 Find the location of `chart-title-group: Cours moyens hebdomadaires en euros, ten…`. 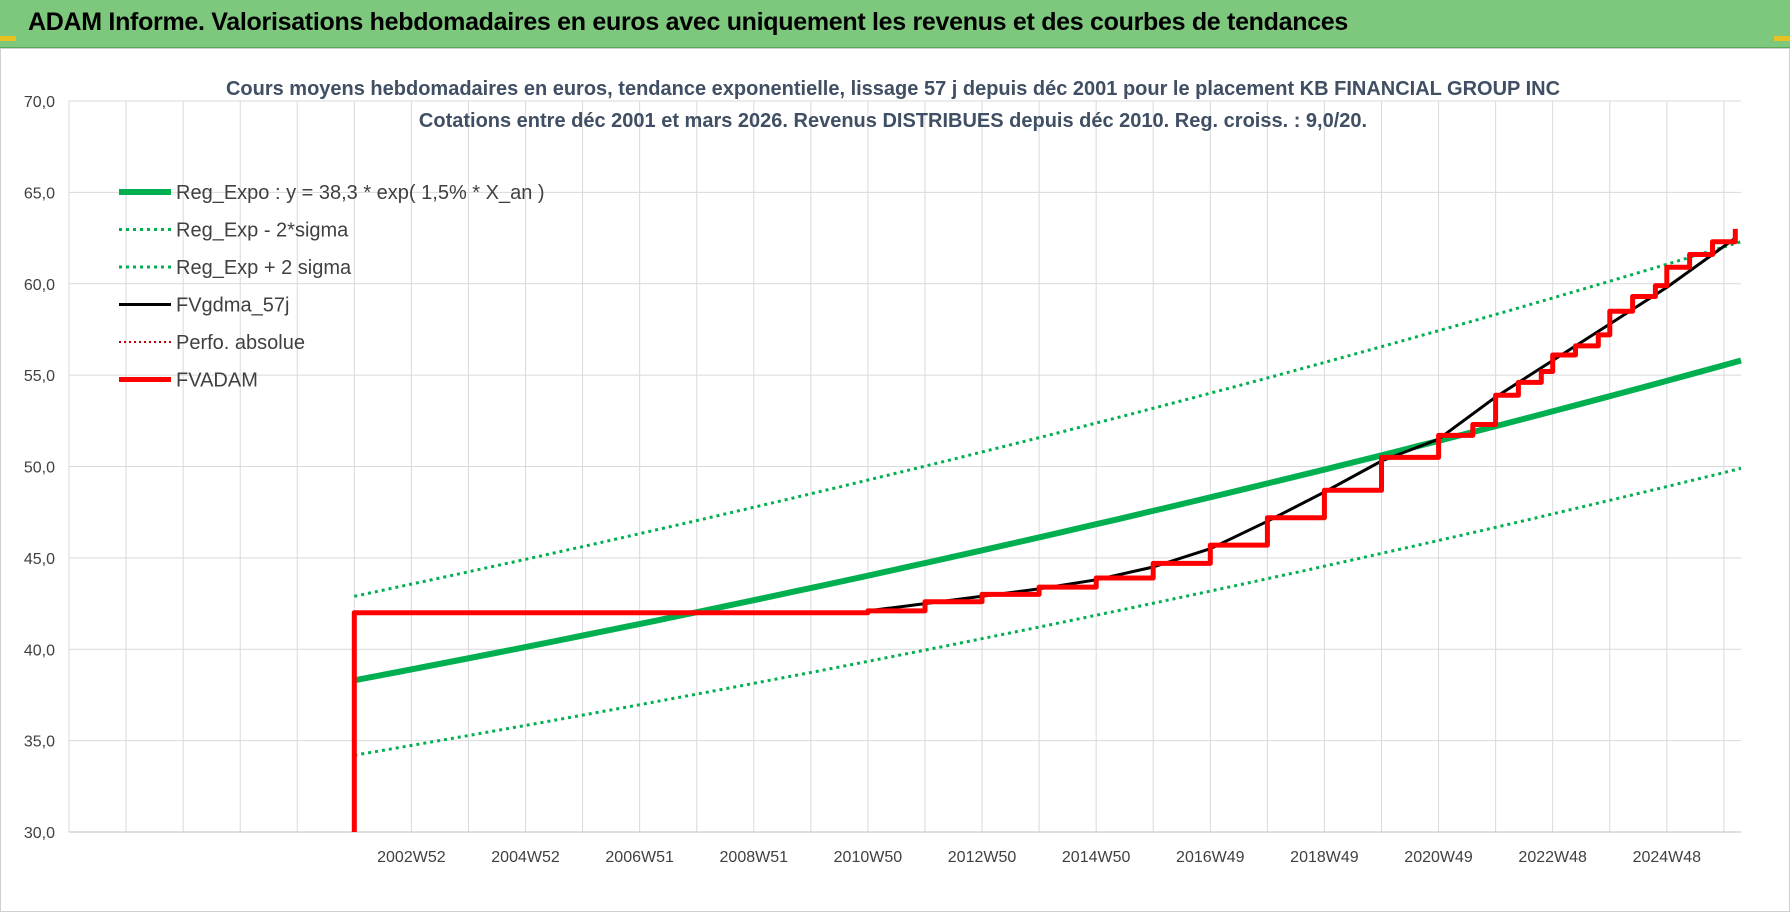

chart-title-group: Cours moyens hebdomadaires en euros, ten… is located at coordinates (893, 105).